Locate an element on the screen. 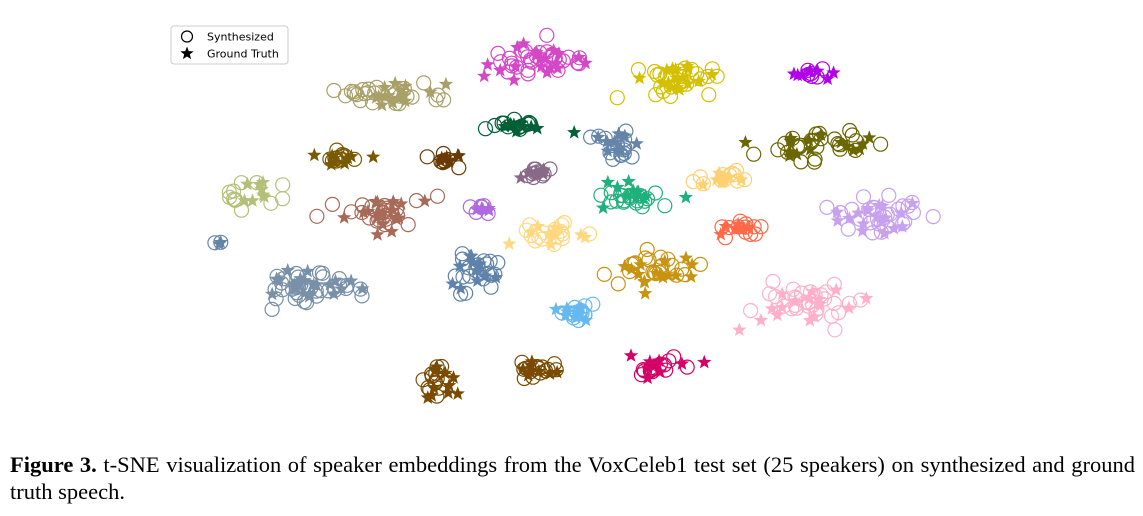 This screenshot has width=1143, height=516. caption-label: Figure 3. is located at coordinates (53, 464).